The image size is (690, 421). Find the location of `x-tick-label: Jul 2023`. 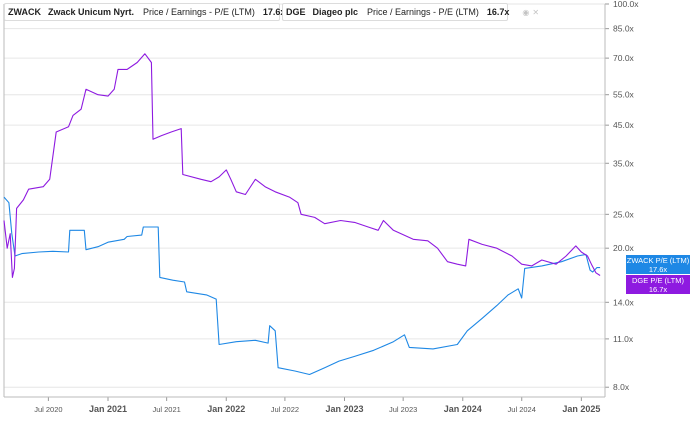

x-tick-label: Jul 2023 is located at coordinates (403, 409).